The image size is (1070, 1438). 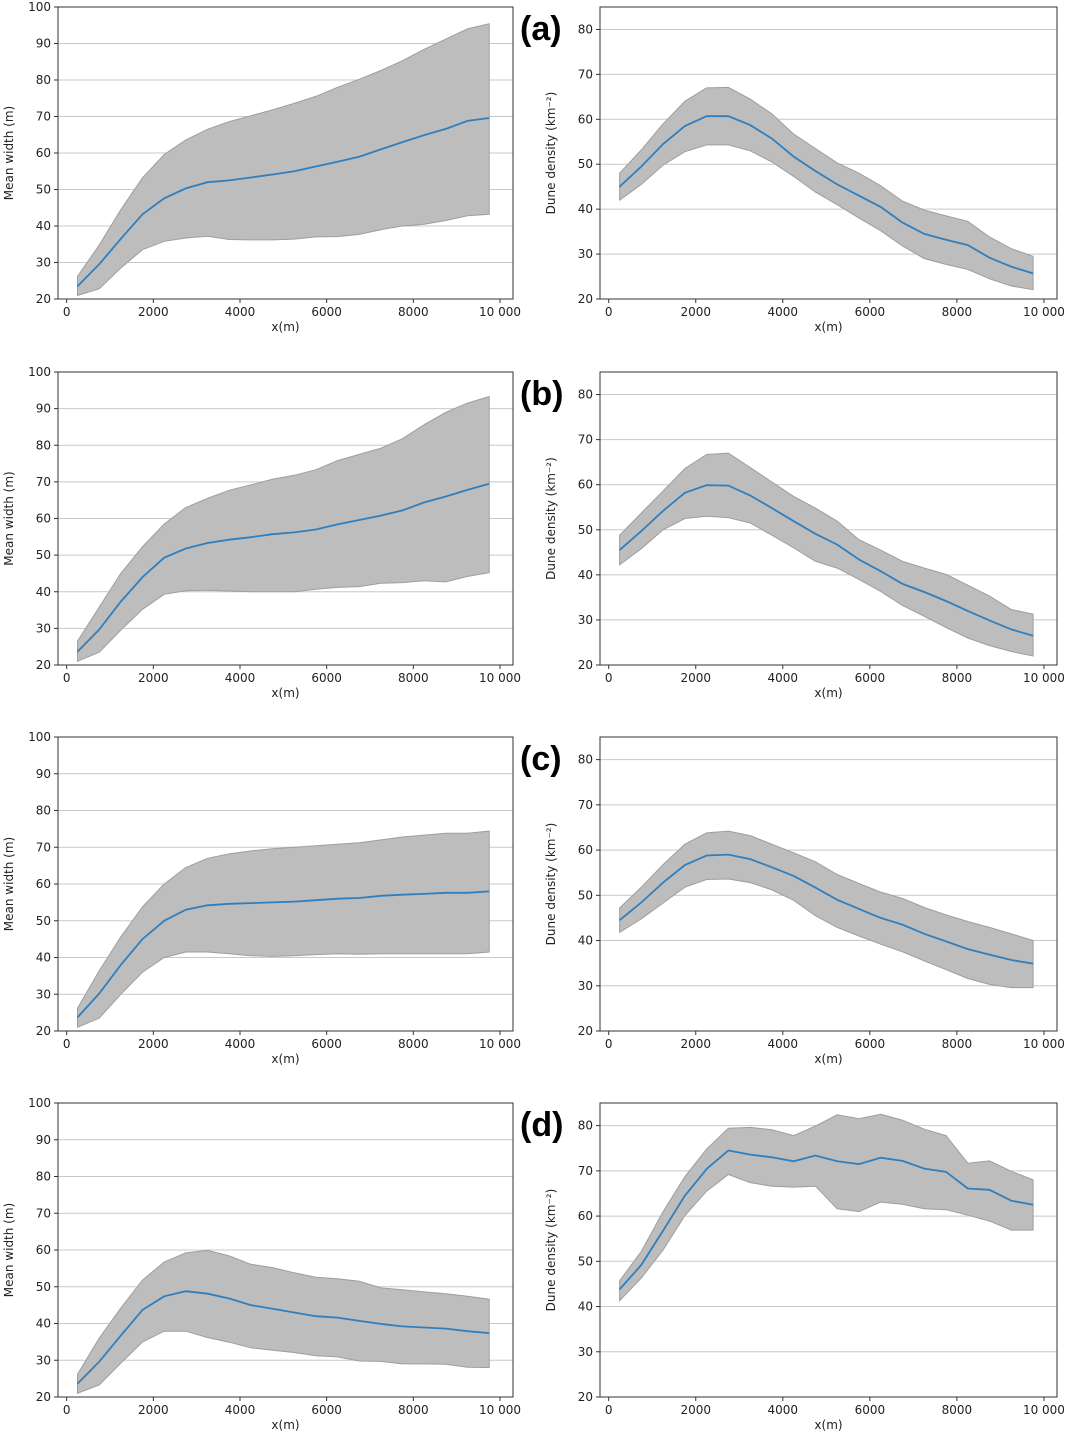 I want to click on panel-label: (a), so click(x=541, y=29).